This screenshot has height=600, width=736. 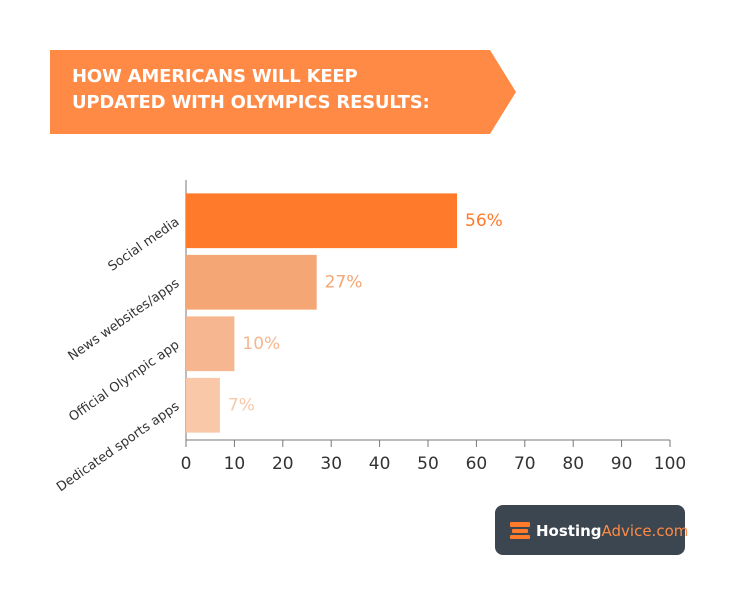 What do you see at coordinates (283, 464) in the screenshot?
I see `x-tick-label: 20` at bounding box center [283, 464].